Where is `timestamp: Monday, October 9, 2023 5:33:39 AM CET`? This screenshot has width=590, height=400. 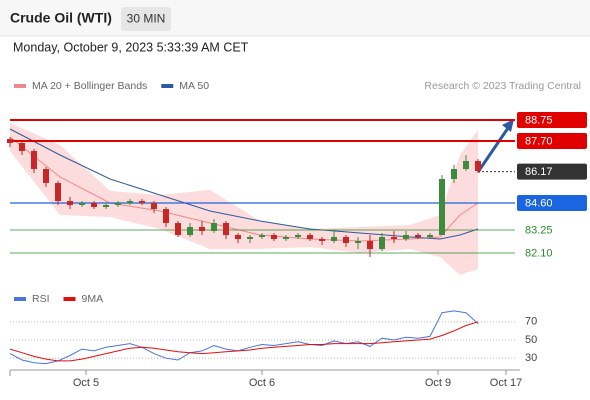
timestamp: Monday, October 9, 2023 5:33:39 AM CET is located at coordinates (131, 47).